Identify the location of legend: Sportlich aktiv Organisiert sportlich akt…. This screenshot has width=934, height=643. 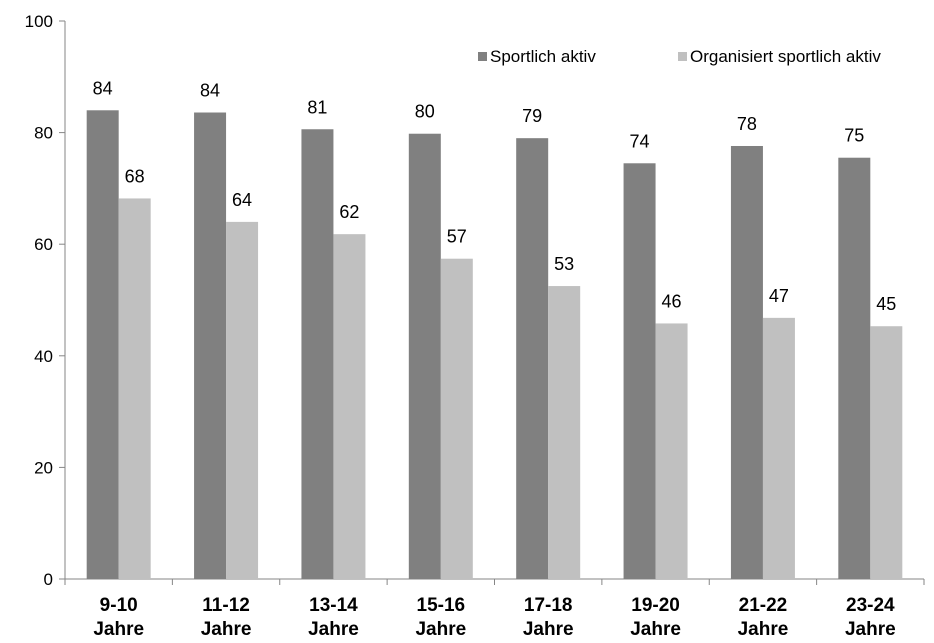
(679, 56).